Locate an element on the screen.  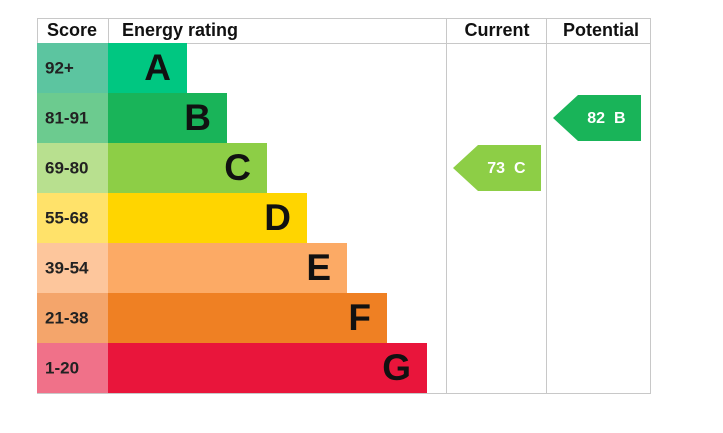
score-label: 1-20 is located at coordinates (62, 367).